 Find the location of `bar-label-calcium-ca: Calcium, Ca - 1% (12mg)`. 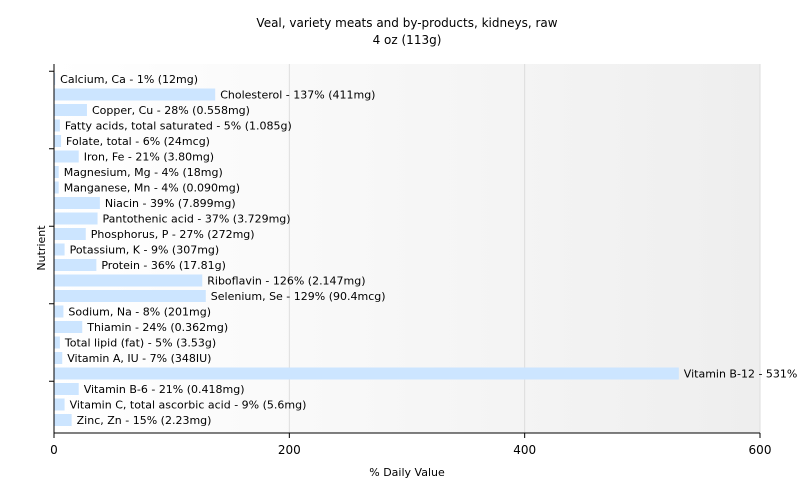

bar-label-calcium-ca: Calcium, Ca - 1% (12mg) is located at coordinates (129, 79).